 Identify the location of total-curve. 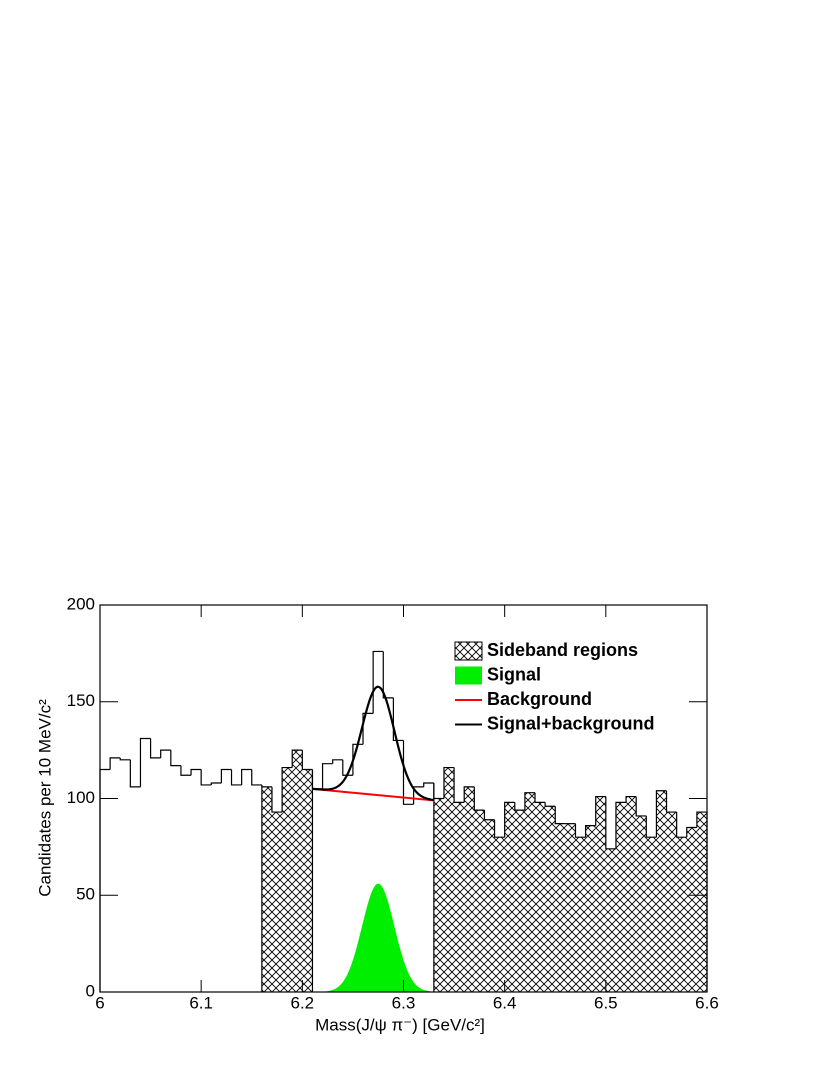
(373, 743).